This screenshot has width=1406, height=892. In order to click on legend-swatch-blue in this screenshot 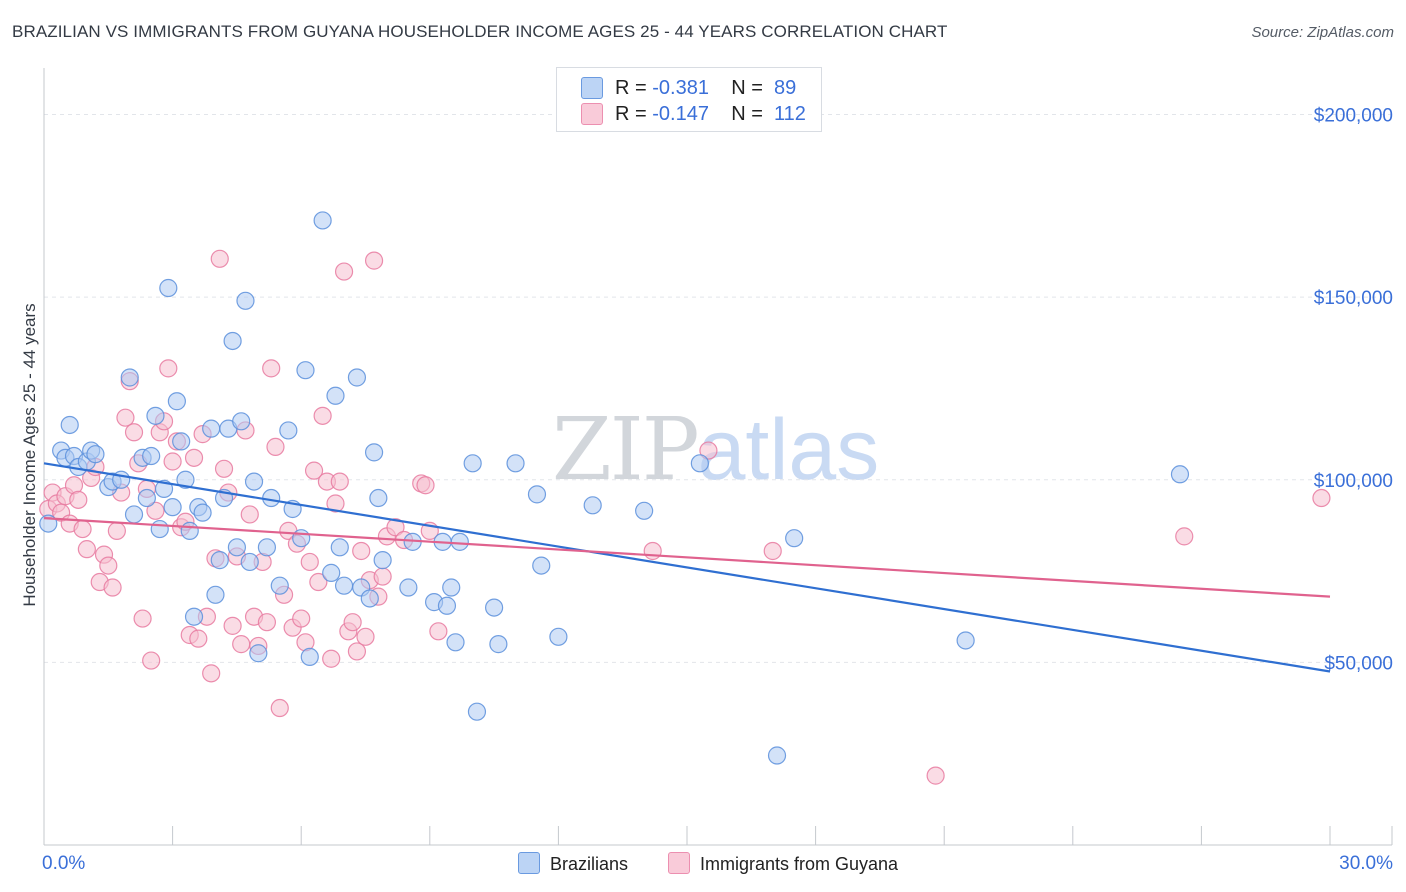, I will do `click(592, 88)`.